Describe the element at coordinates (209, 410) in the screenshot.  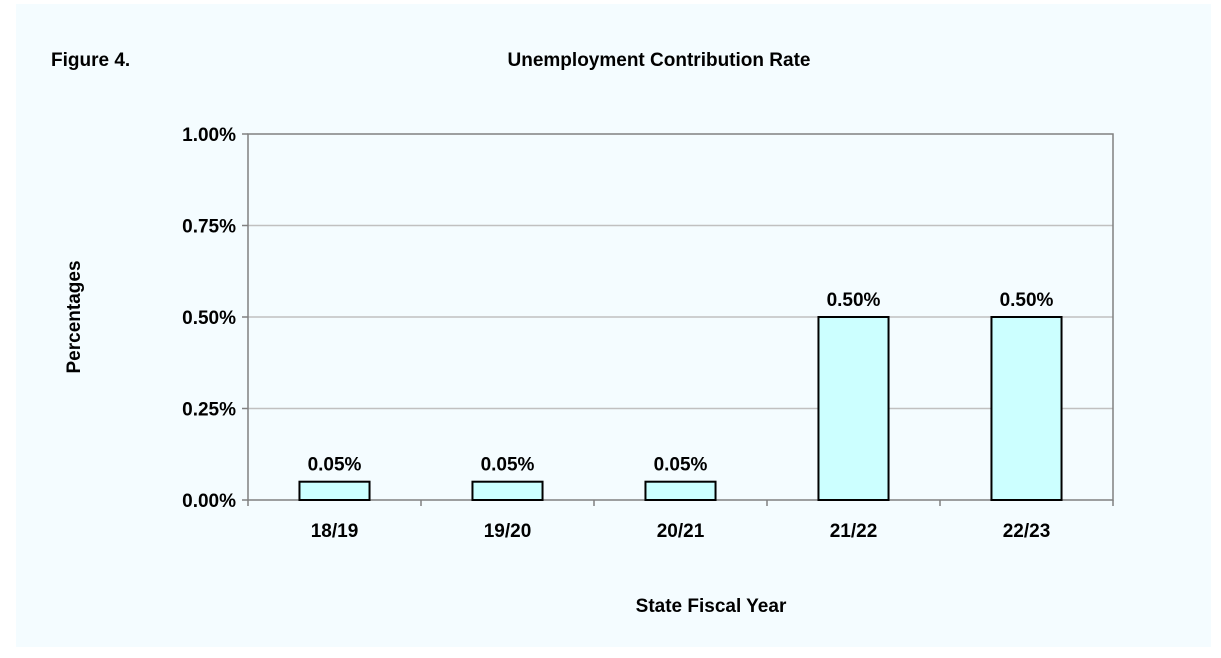
I see `y-tick-label: 0.25%` at that location.